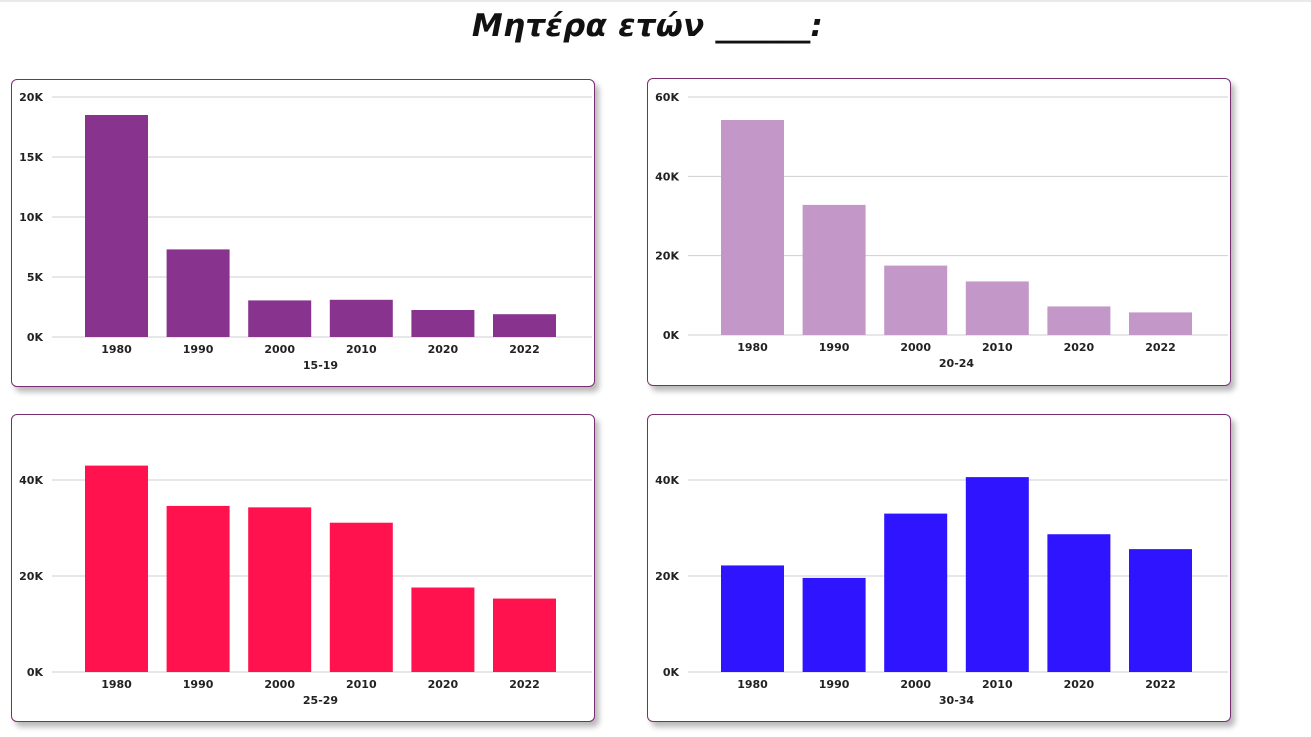 This screenshot has width=1311, height=737. I want to click on x-axis-label: 20-24, so click(957, 363).